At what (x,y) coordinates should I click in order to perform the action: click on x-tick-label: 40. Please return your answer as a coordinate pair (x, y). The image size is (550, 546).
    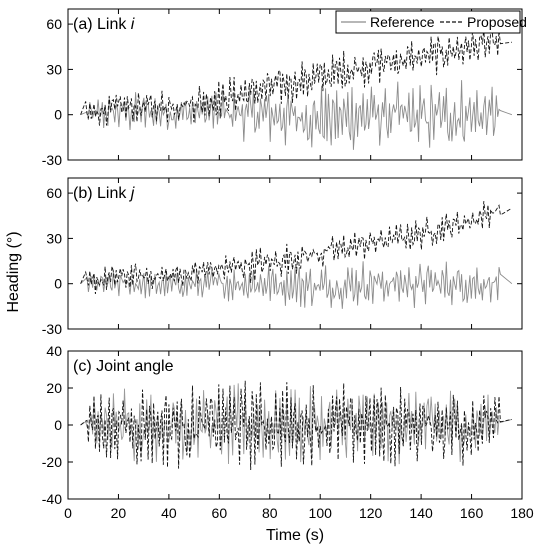
    Looking at the image, I should click on (169, 513).